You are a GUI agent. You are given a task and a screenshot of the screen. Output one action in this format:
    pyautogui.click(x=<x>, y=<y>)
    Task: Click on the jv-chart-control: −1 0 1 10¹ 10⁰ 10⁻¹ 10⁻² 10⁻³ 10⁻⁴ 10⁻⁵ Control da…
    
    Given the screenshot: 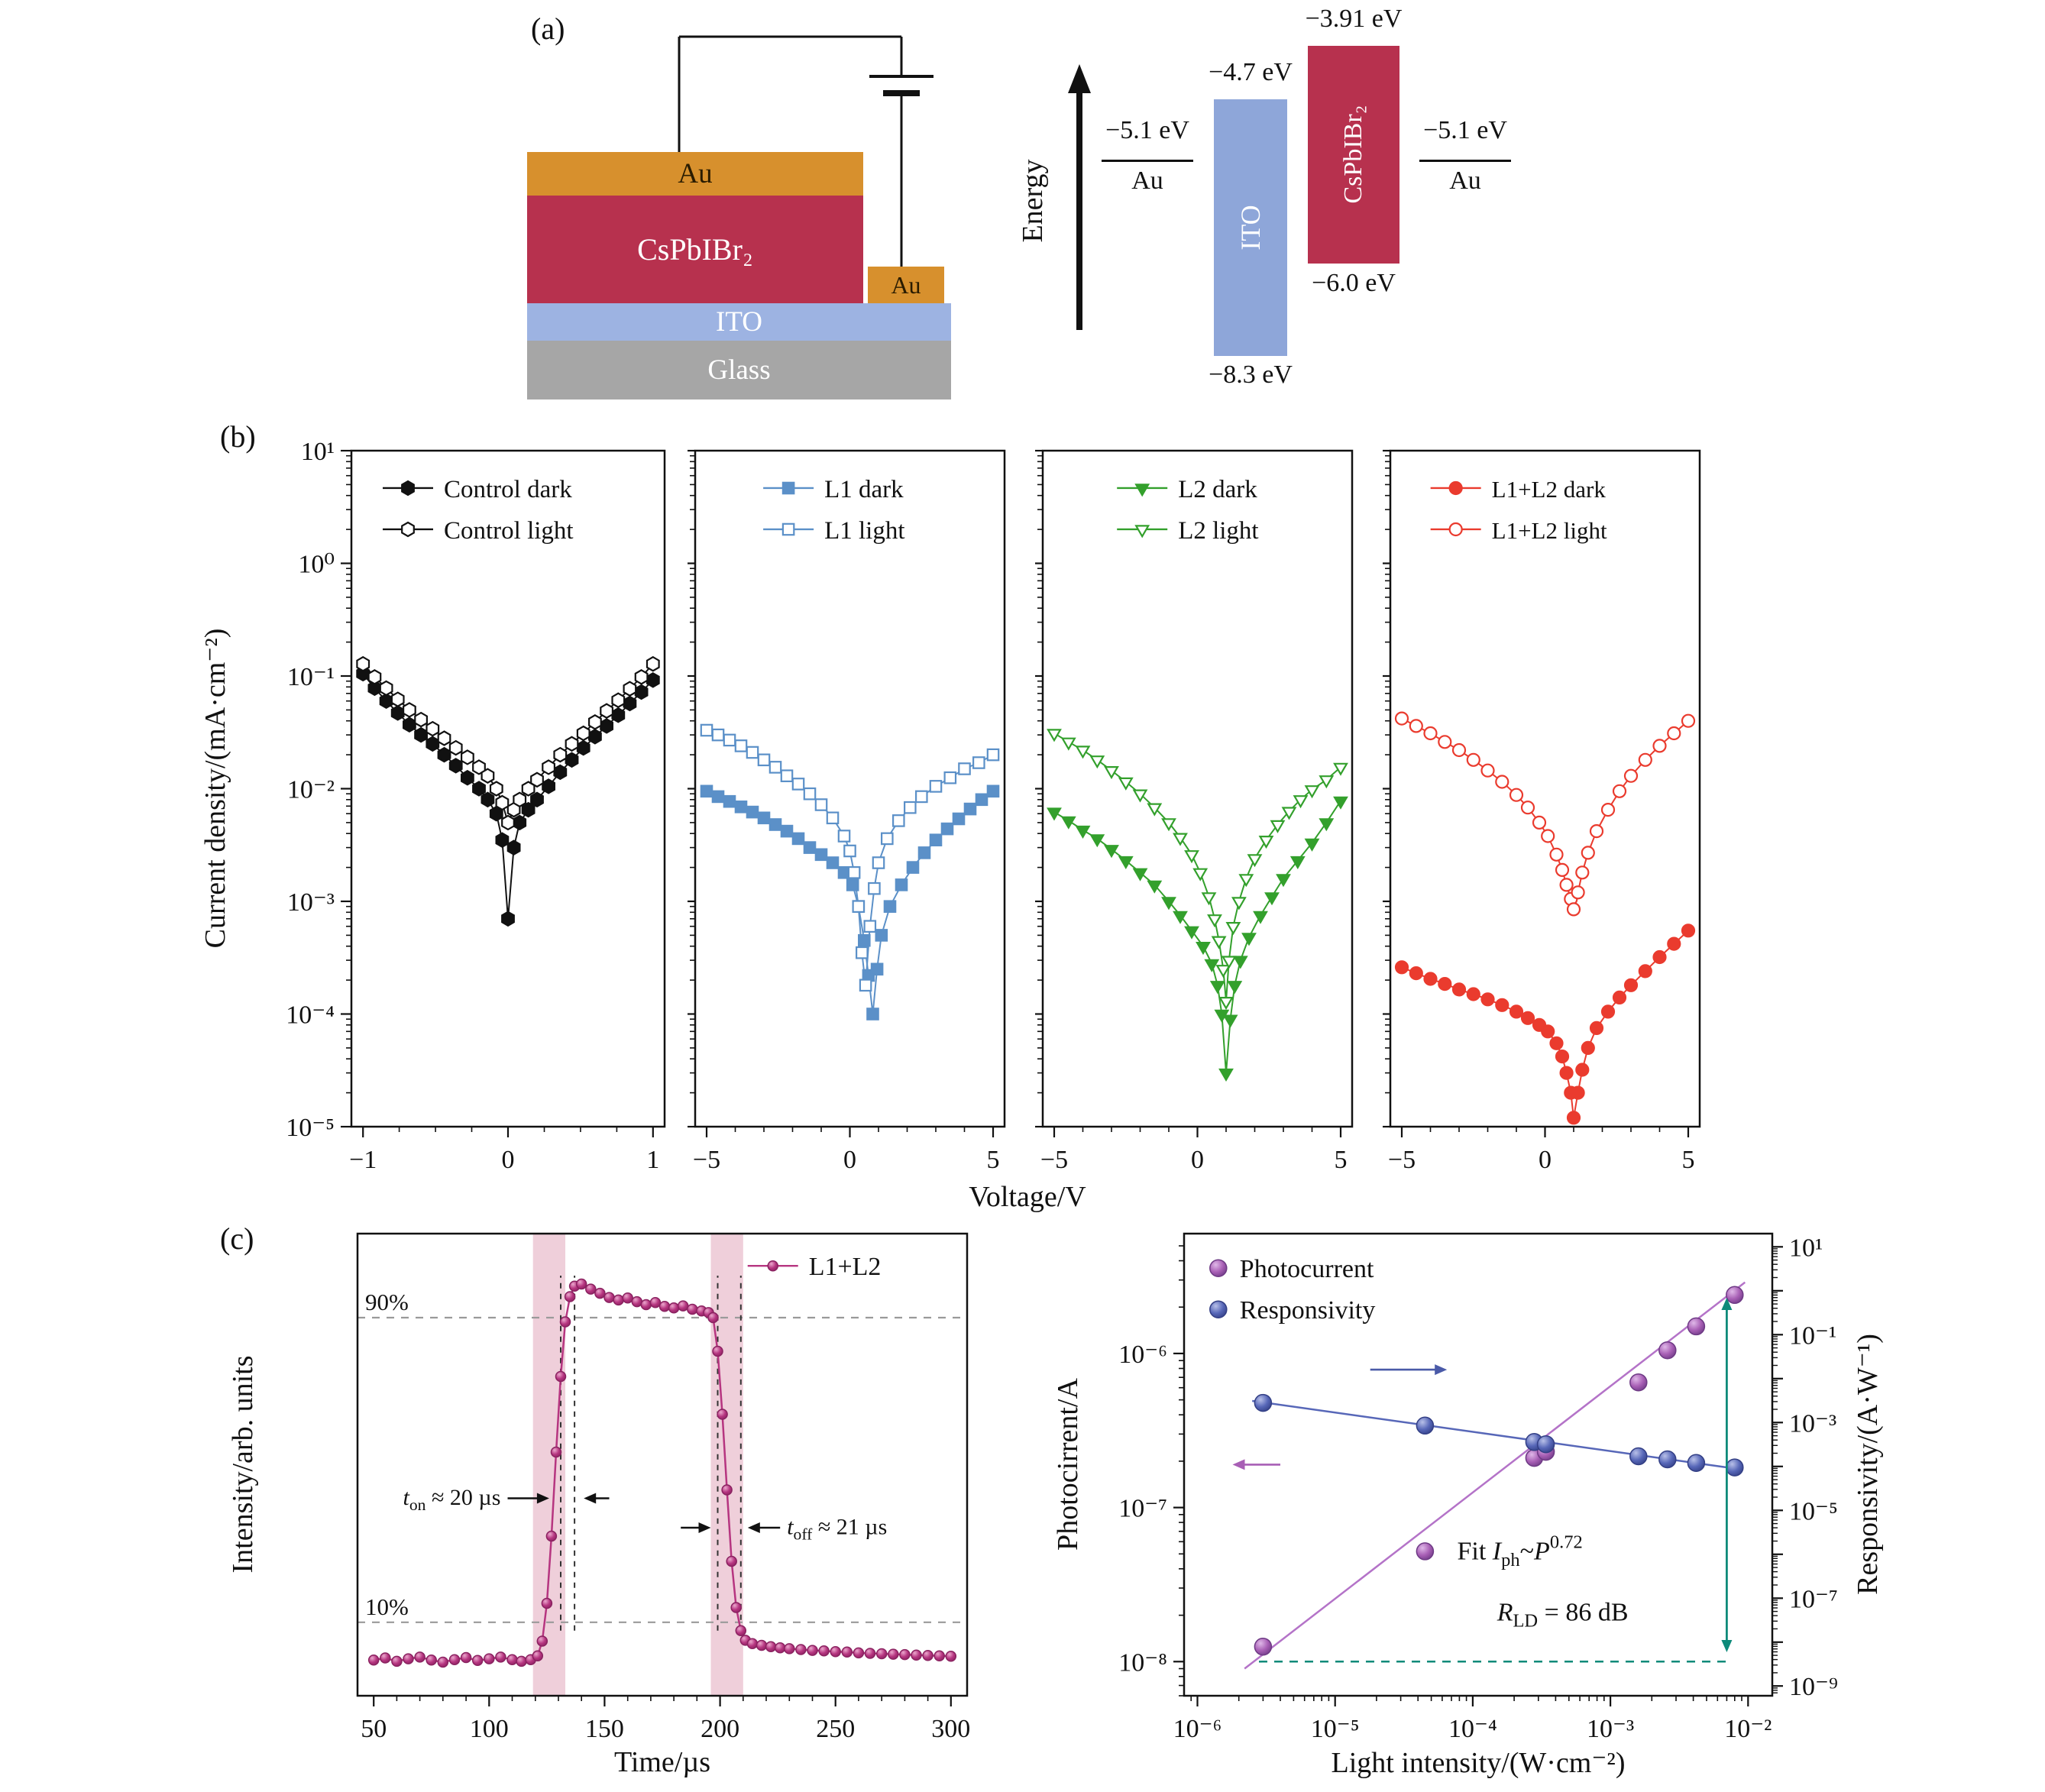 What is the action you would take?
    pyautogui.click(x=468, y=814)
    